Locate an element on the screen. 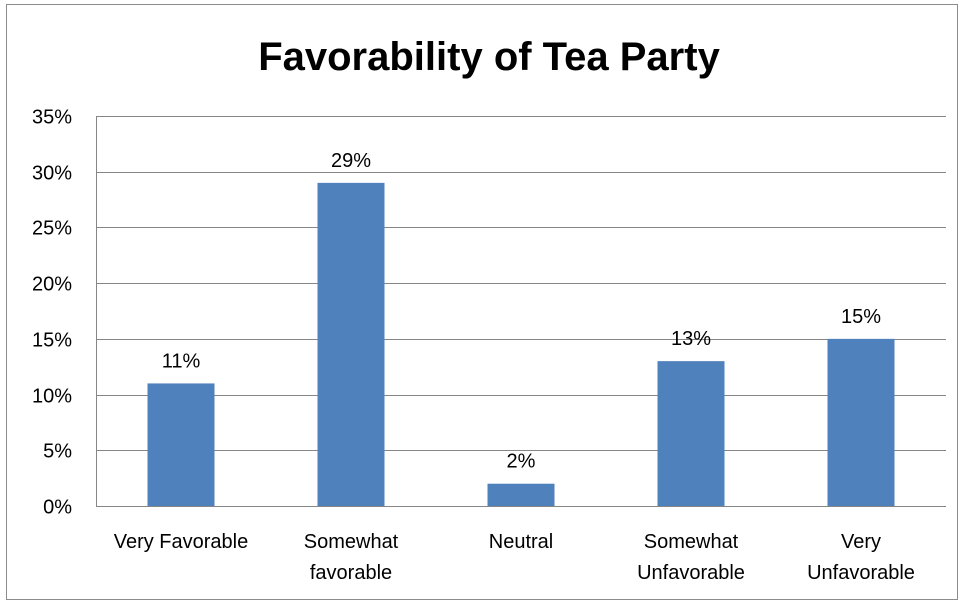  y-axis-ticks: 0% 5% 10% 15% 20% 25% 30% 35% is located at coordinates (52, 313).